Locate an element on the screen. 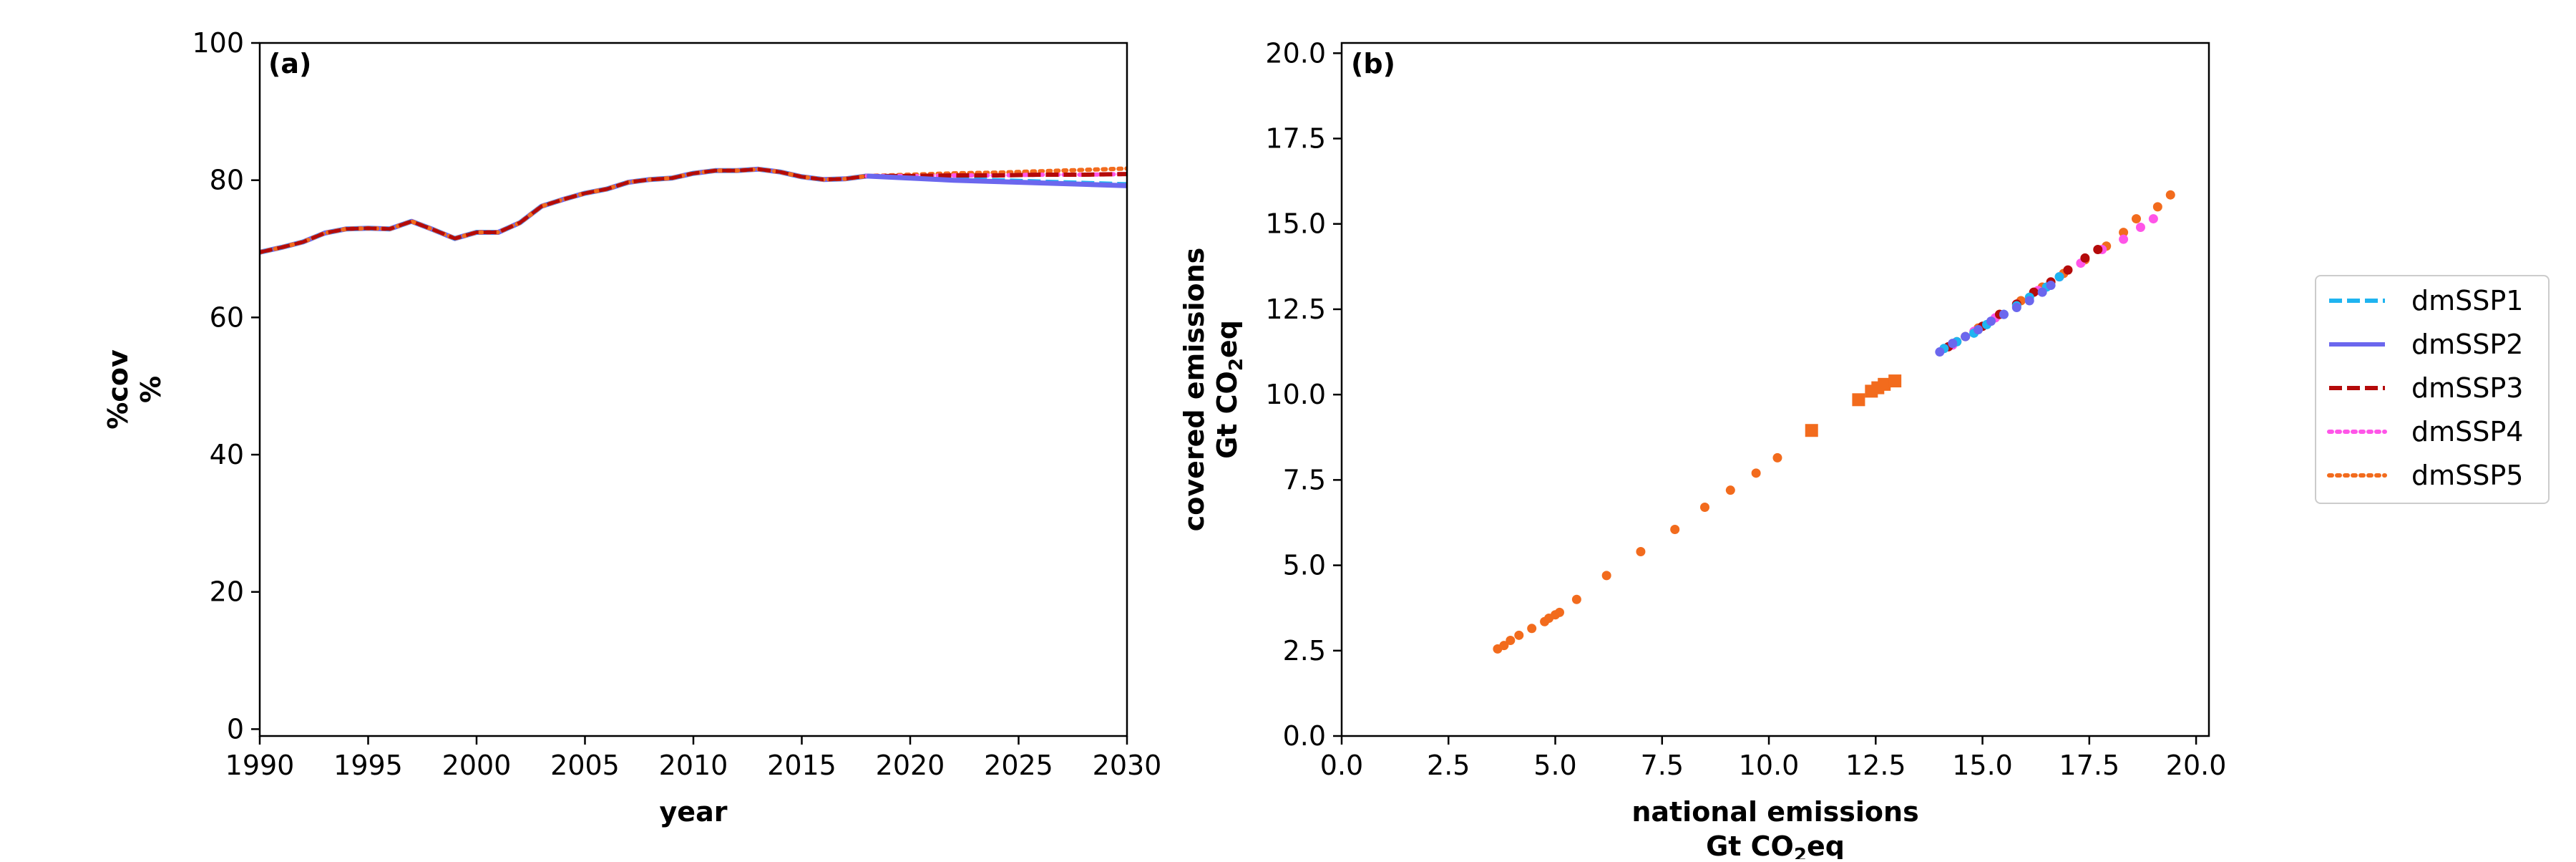  panel-b-x-tick-label: 12.5 is located at coordinates (1875, 765).